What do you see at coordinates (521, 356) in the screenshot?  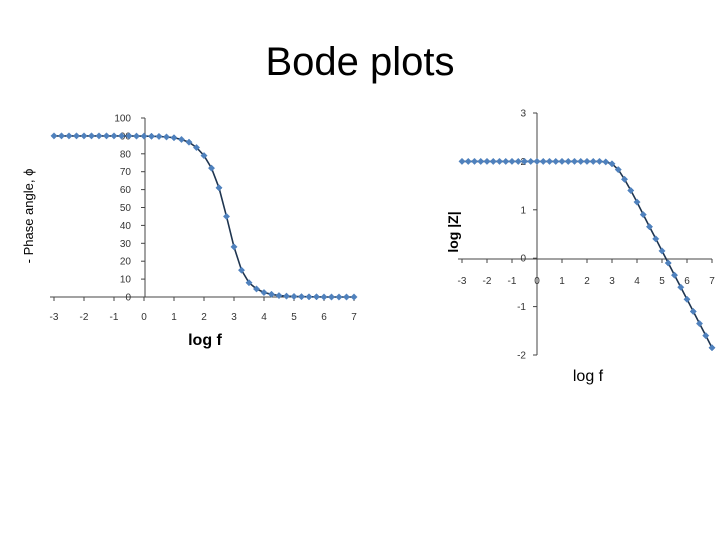 I see `y-tick-label: -2` at bounding box center [521, 356].